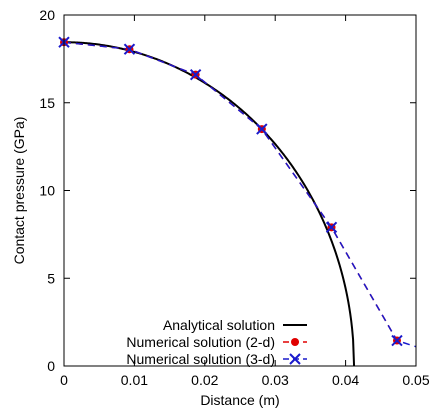 The width and height of the screenshot is (436, 411). Describe the element at coordinates (204, 380) in the screenshot. I see `x-tick-label: 0.02` at that location.